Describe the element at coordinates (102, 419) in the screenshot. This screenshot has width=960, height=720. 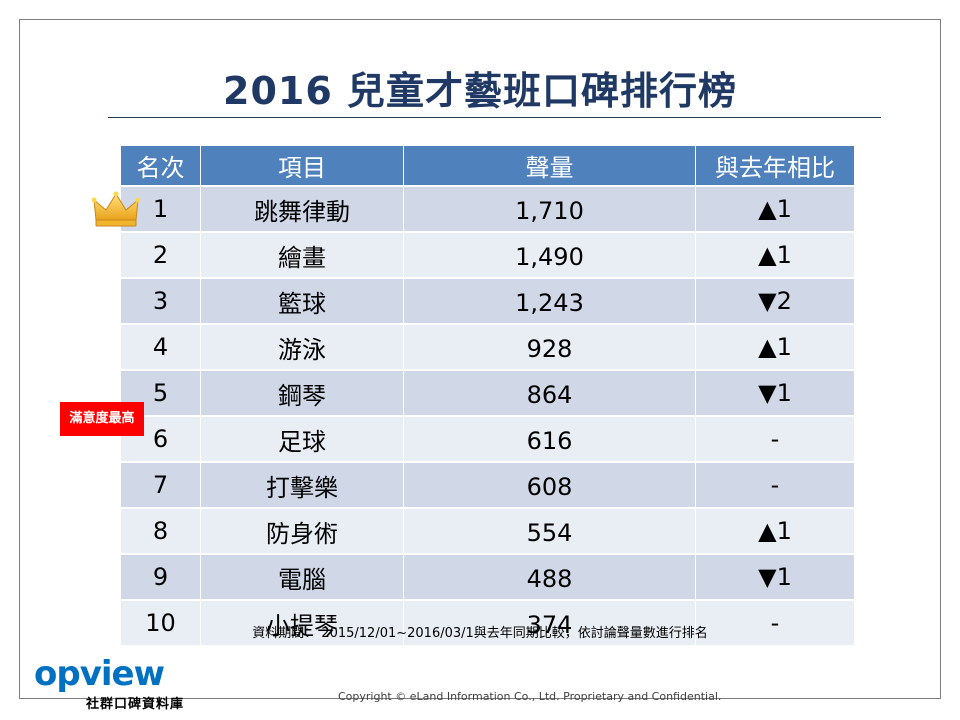
I see `satisfaction-badge: 滿意度最高` at that location.